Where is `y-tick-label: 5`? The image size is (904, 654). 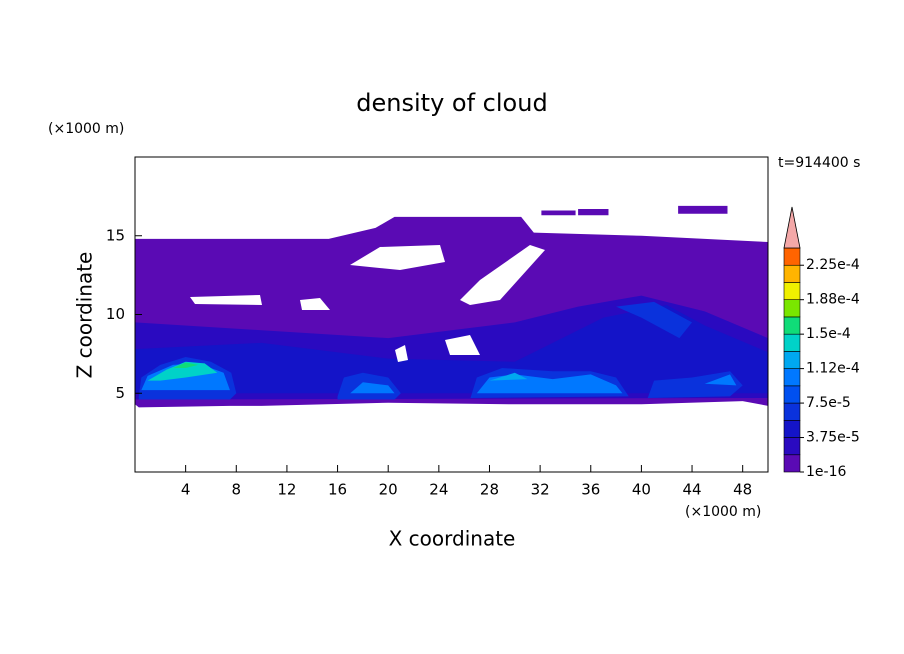
y-tick-label: 5 is located at coordinates (120, 393).